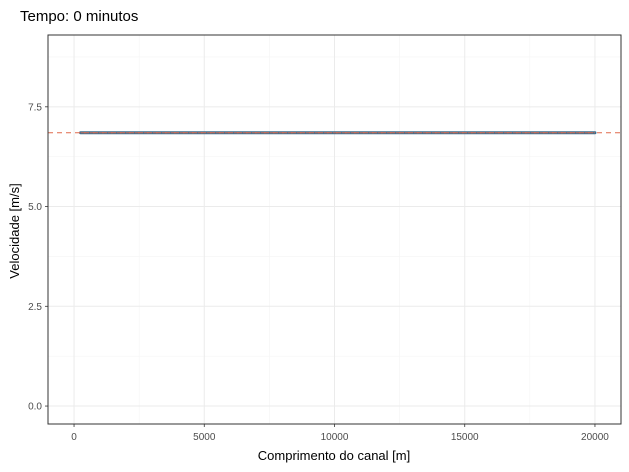 The width and height of the screenshot is (629, 472). What do you see at coordinates (14, 230) in the screenshot?
I see `y-axis-title: Velocidade [m/s]` at bounding box center [14, 230].